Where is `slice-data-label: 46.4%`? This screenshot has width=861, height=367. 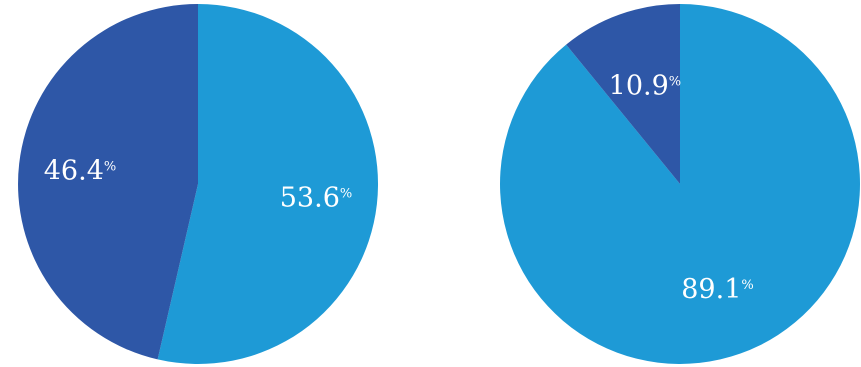 slice-data-label: 46.4% is located at coordinates (80, 171).